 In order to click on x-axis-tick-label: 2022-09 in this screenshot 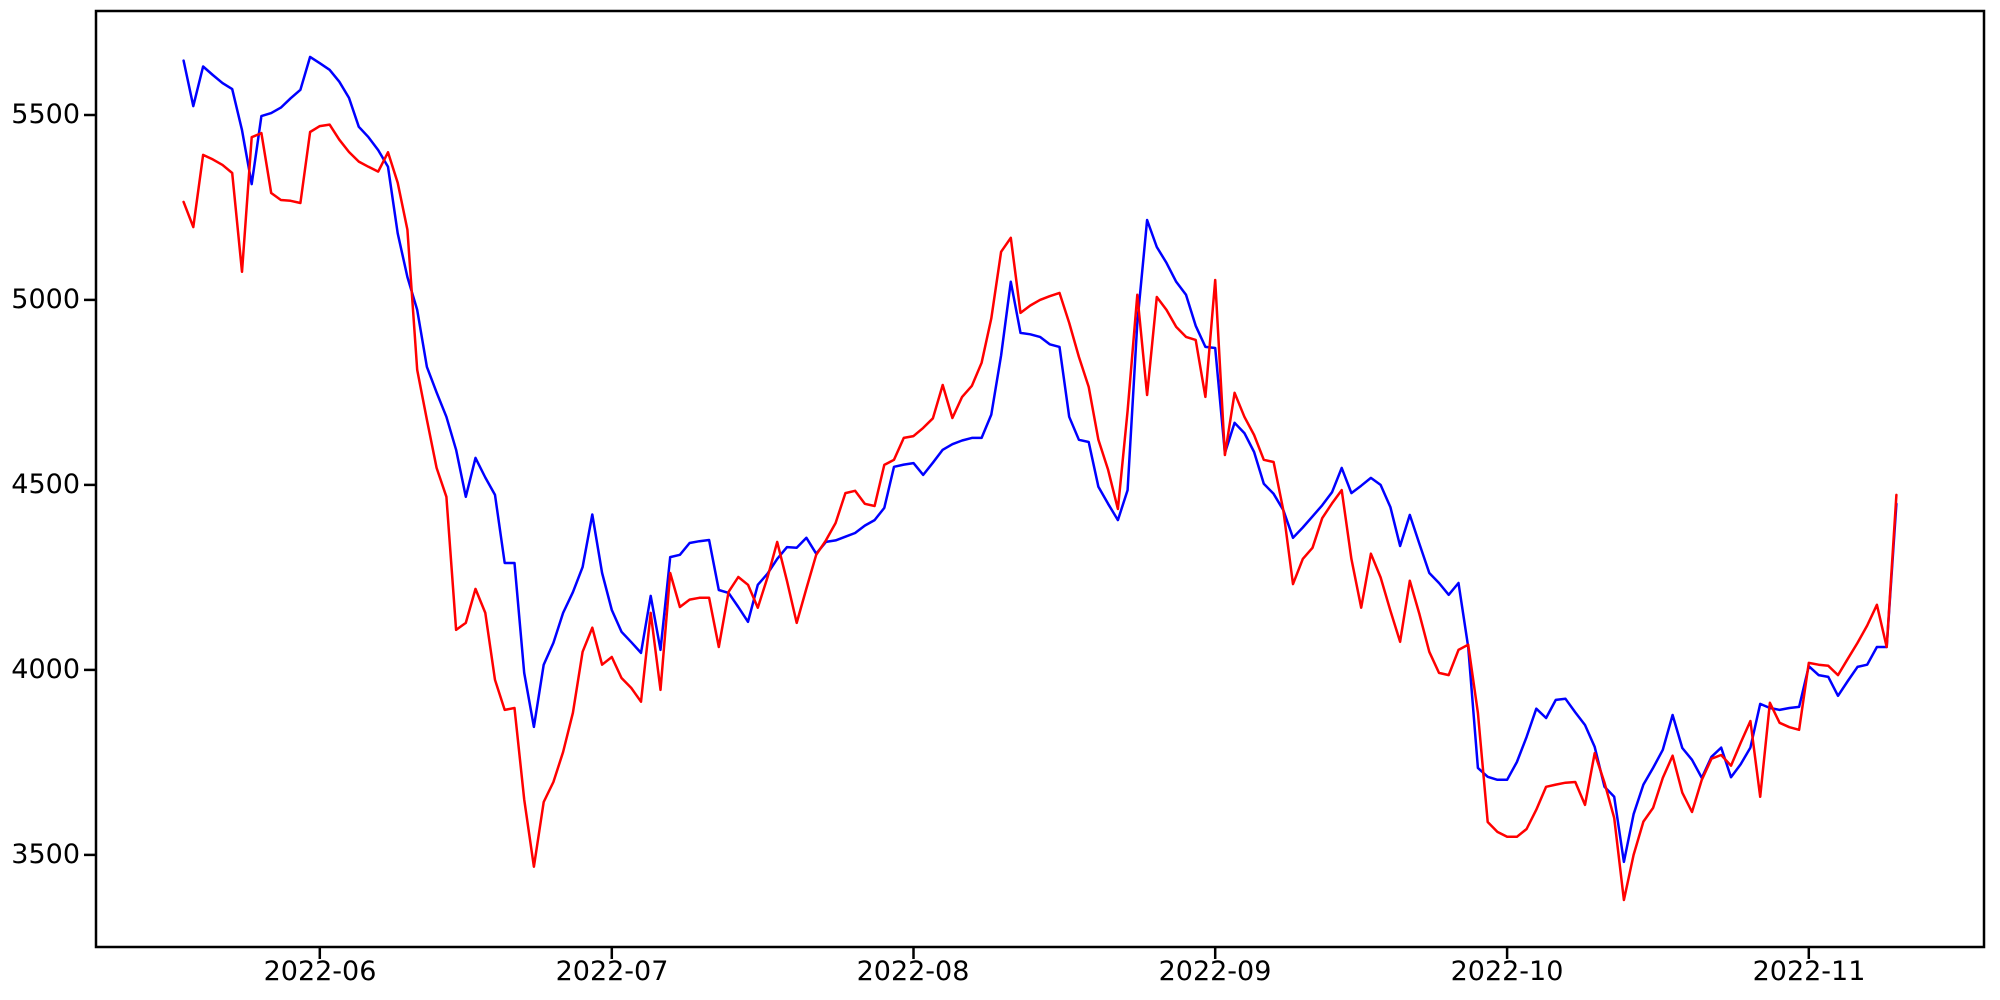, I will do `click(1215, 971)`.